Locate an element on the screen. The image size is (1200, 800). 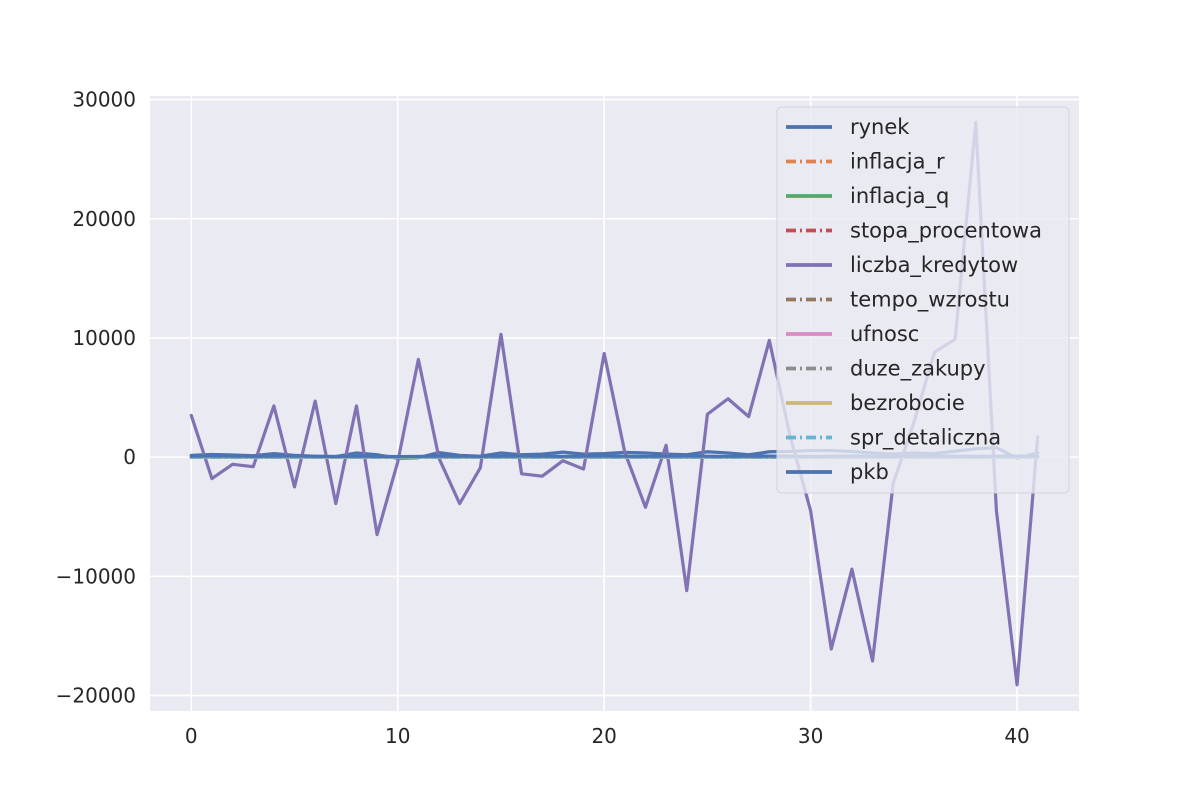
legend-label-rynek: rynek is located at coordinates (880, 127).